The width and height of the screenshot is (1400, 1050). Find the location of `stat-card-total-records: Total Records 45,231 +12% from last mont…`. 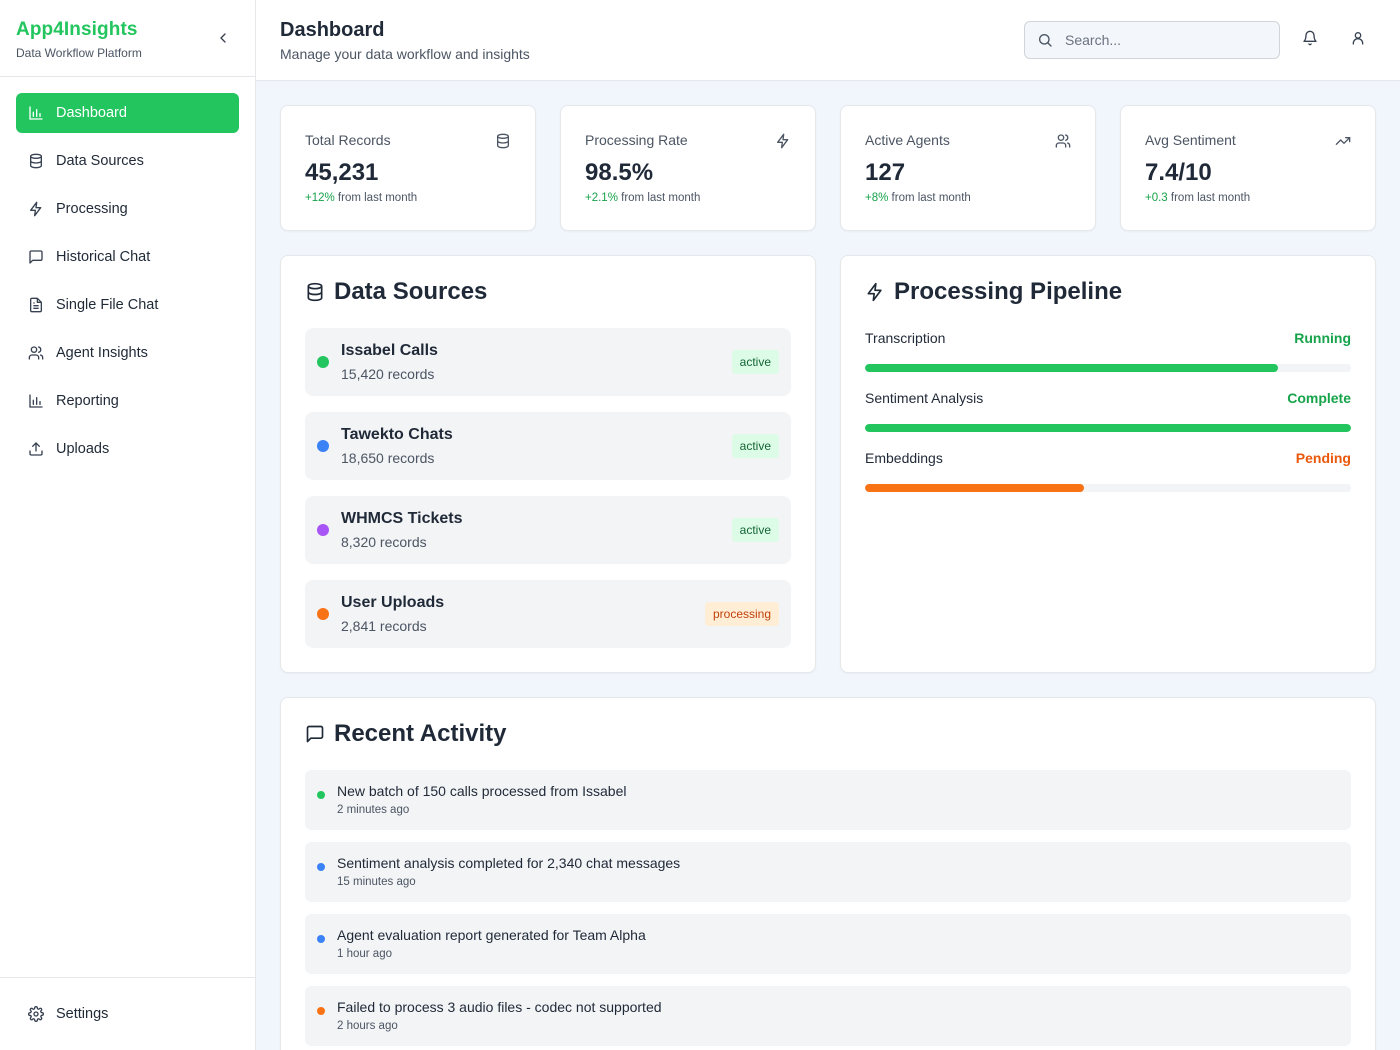

stat-card-total-records: Total Records 45,231 +12% from last mont… is located at coordinates (408, 168).